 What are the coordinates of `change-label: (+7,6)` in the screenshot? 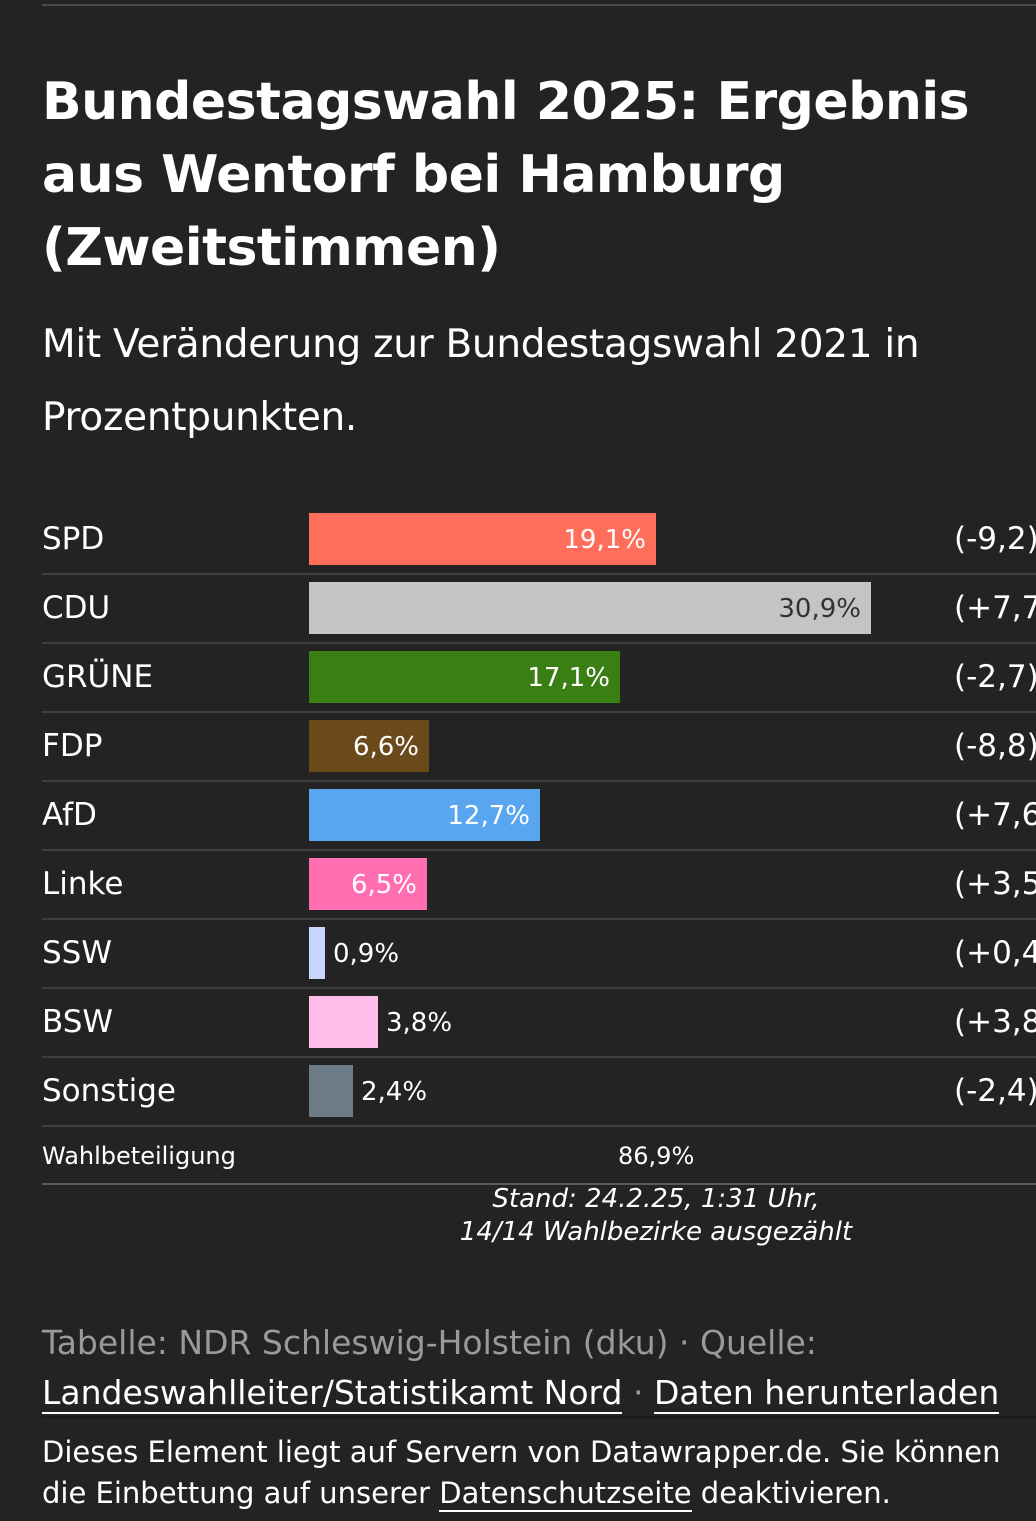 It's located at (995, 815).